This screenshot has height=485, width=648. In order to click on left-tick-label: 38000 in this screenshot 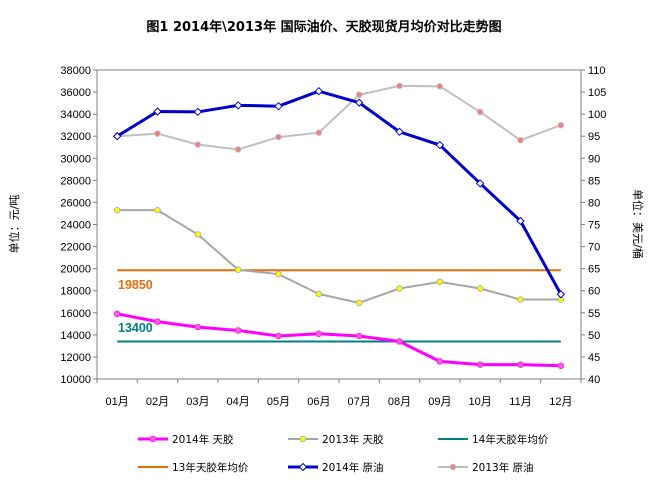, I will do `click(75, 71)`.